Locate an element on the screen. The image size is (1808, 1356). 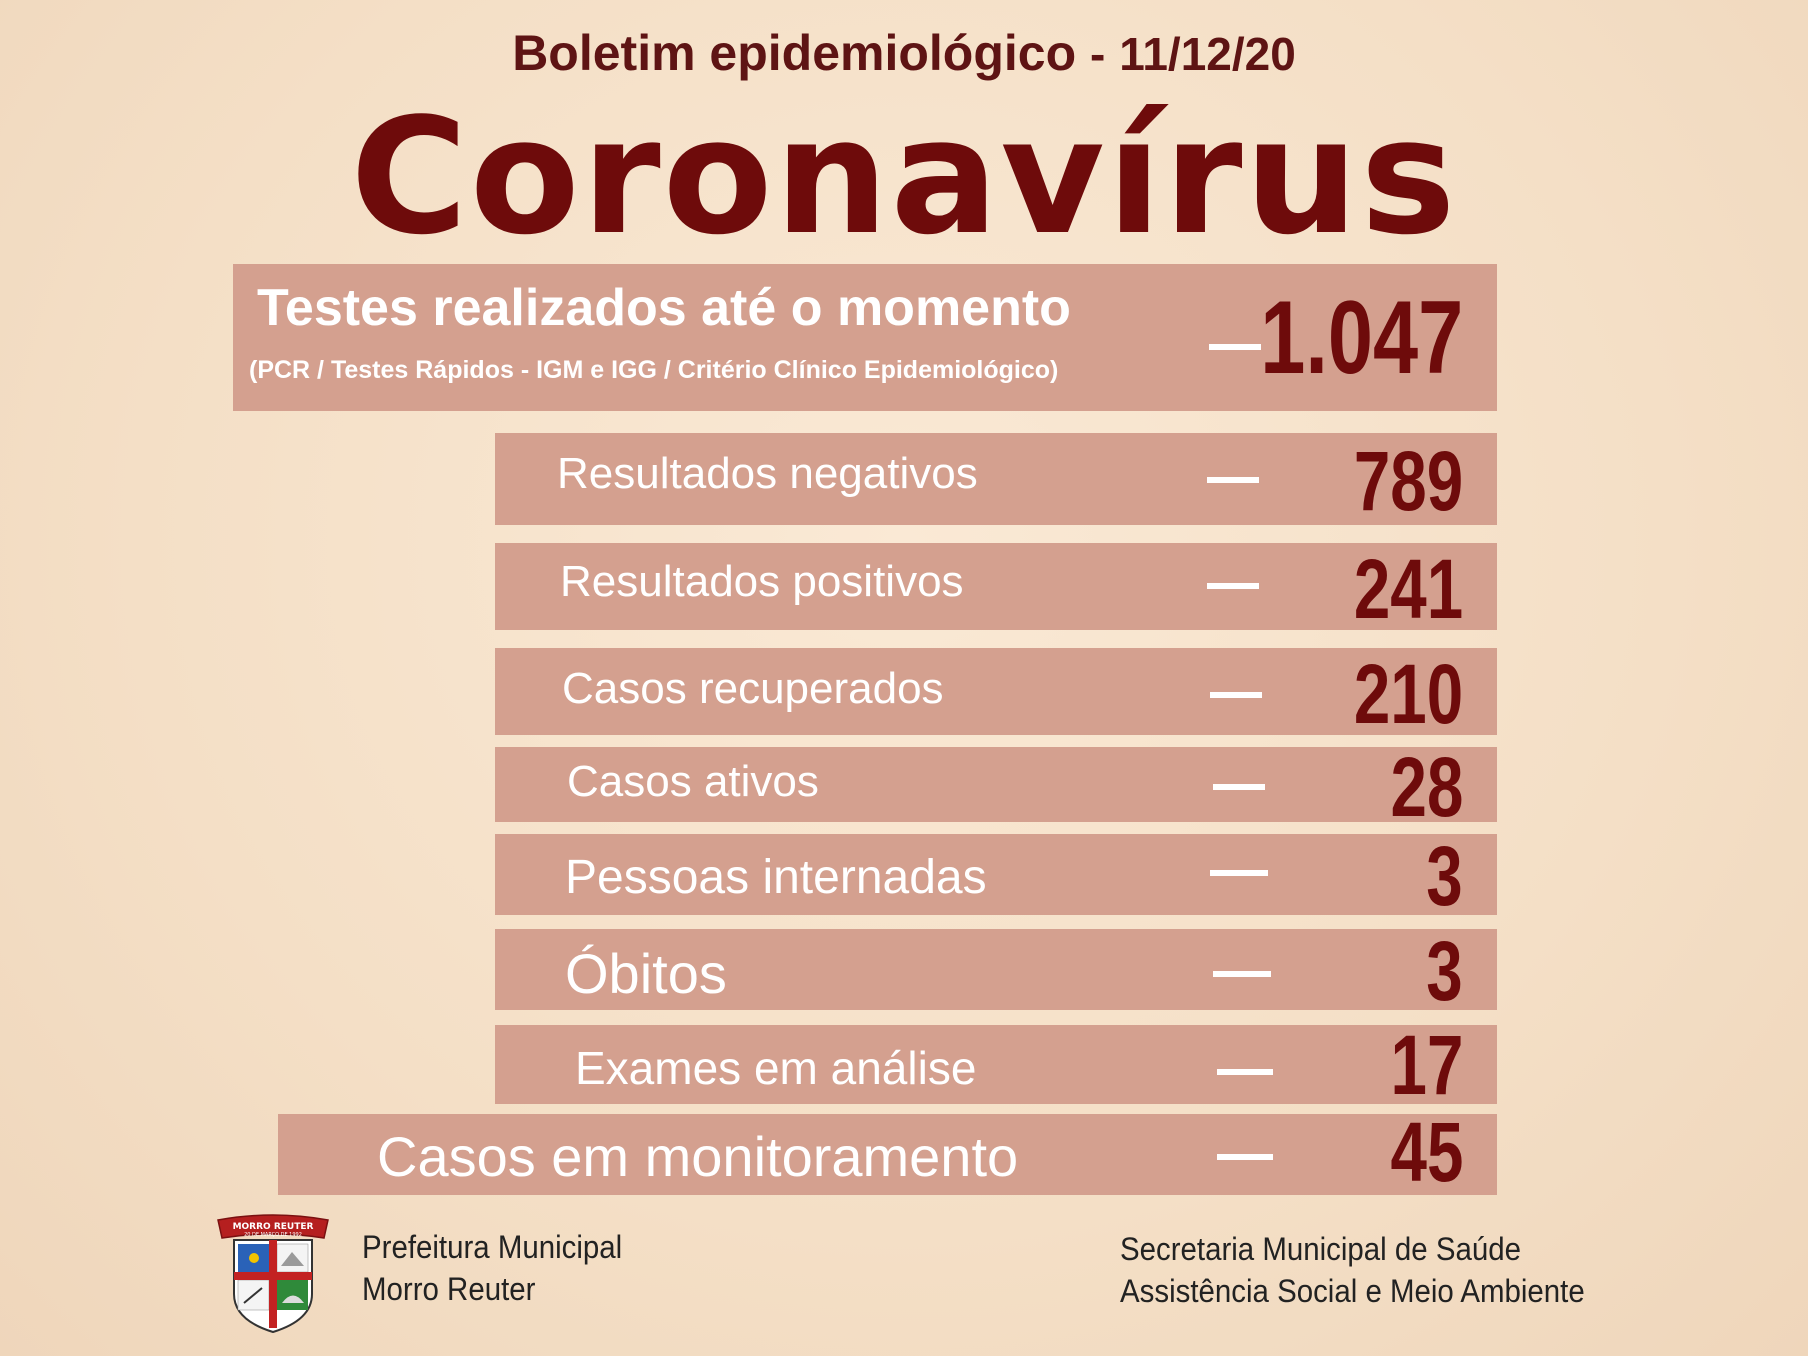
row-active: Casos ativos 28 is located at coordinates (996, 787).